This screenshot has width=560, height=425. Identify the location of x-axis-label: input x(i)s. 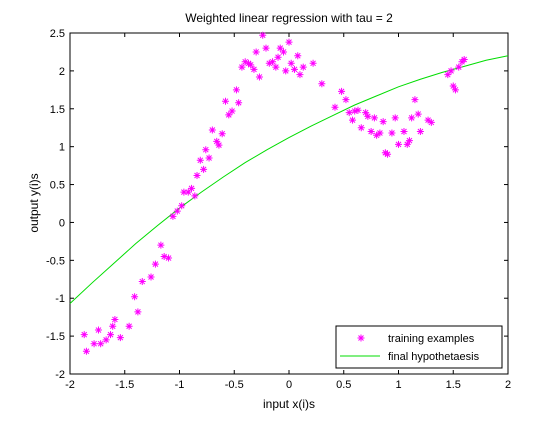
(289, 404).